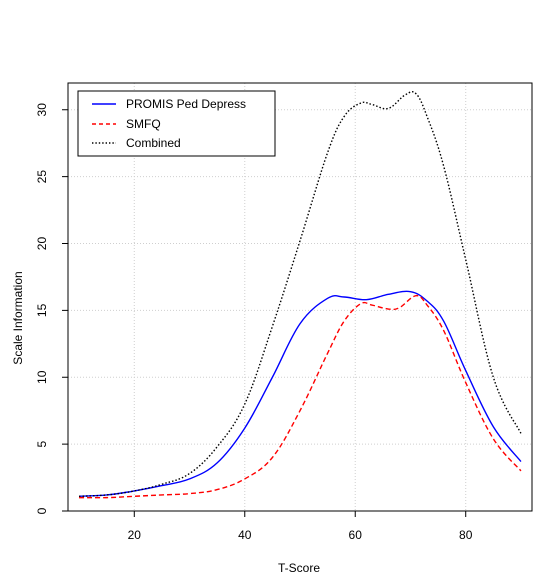  What do you see at coordinates (135, 535) in the screenshot?
I see `x-tick-label: 20` at bounding box center [135, 535].